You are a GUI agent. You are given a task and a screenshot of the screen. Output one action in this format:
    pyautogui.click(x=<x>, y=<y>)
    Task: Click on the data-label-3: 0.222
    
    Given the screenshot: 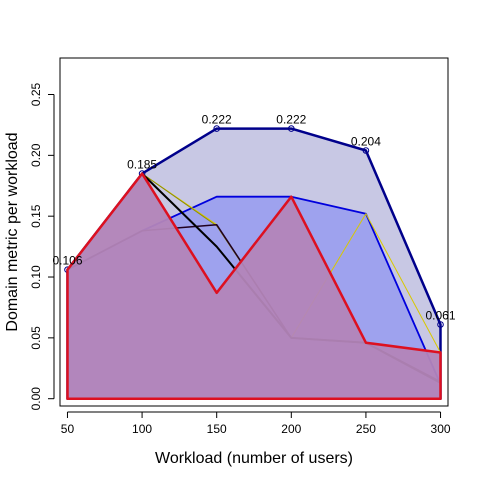 What is the action you would take?
    pyautogui.click(x=217, y=120)
    